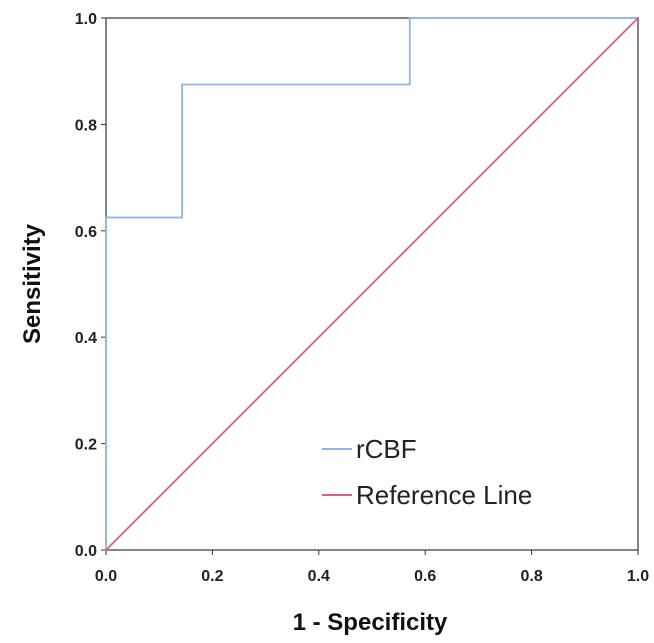 The width and height of the screenshot is (654, 643). I want to click on x-tick-label: 0.4, so click(319, 576).